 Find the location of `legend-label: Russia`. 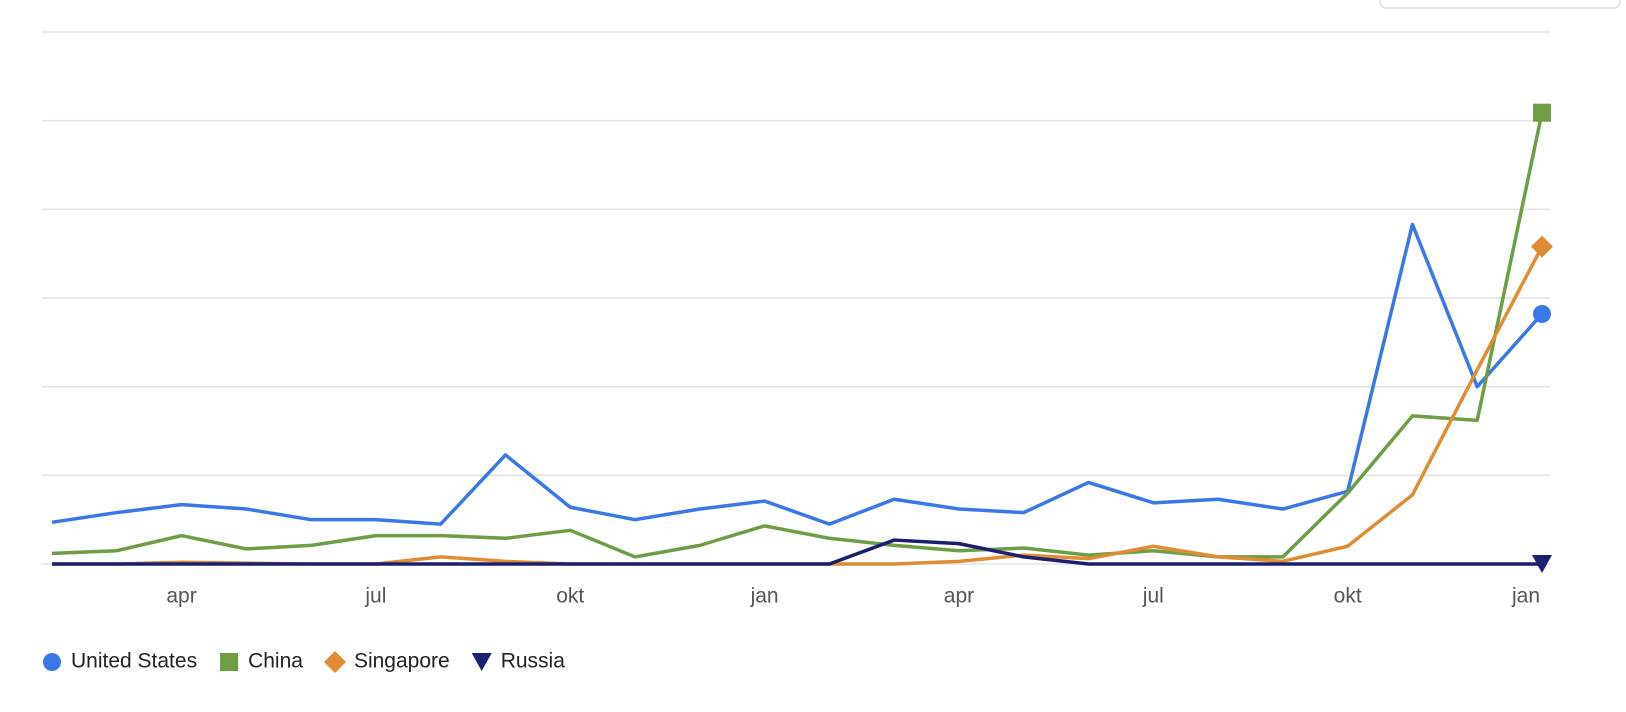

legend-label: Russia is located at coordinates (533, 661).